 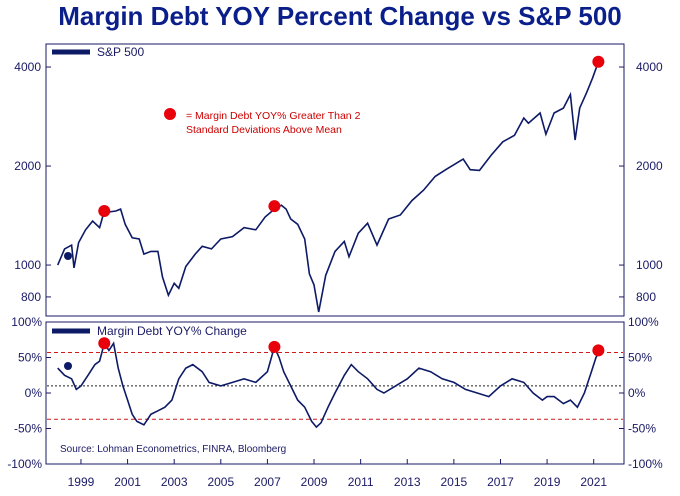 What do you see at coordinates (27, 265) in the screenshot?
I see `top-left-tick-label-1: 1000` at bounding box center [27, 265].